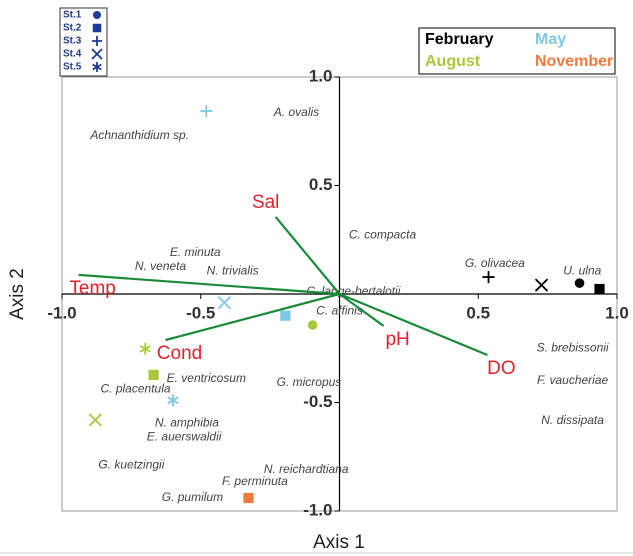 The image size is (633, 556). Describe the element at coordinates (495, 263) in the screenshot. I see `species-label: G. olivacea` at that location.